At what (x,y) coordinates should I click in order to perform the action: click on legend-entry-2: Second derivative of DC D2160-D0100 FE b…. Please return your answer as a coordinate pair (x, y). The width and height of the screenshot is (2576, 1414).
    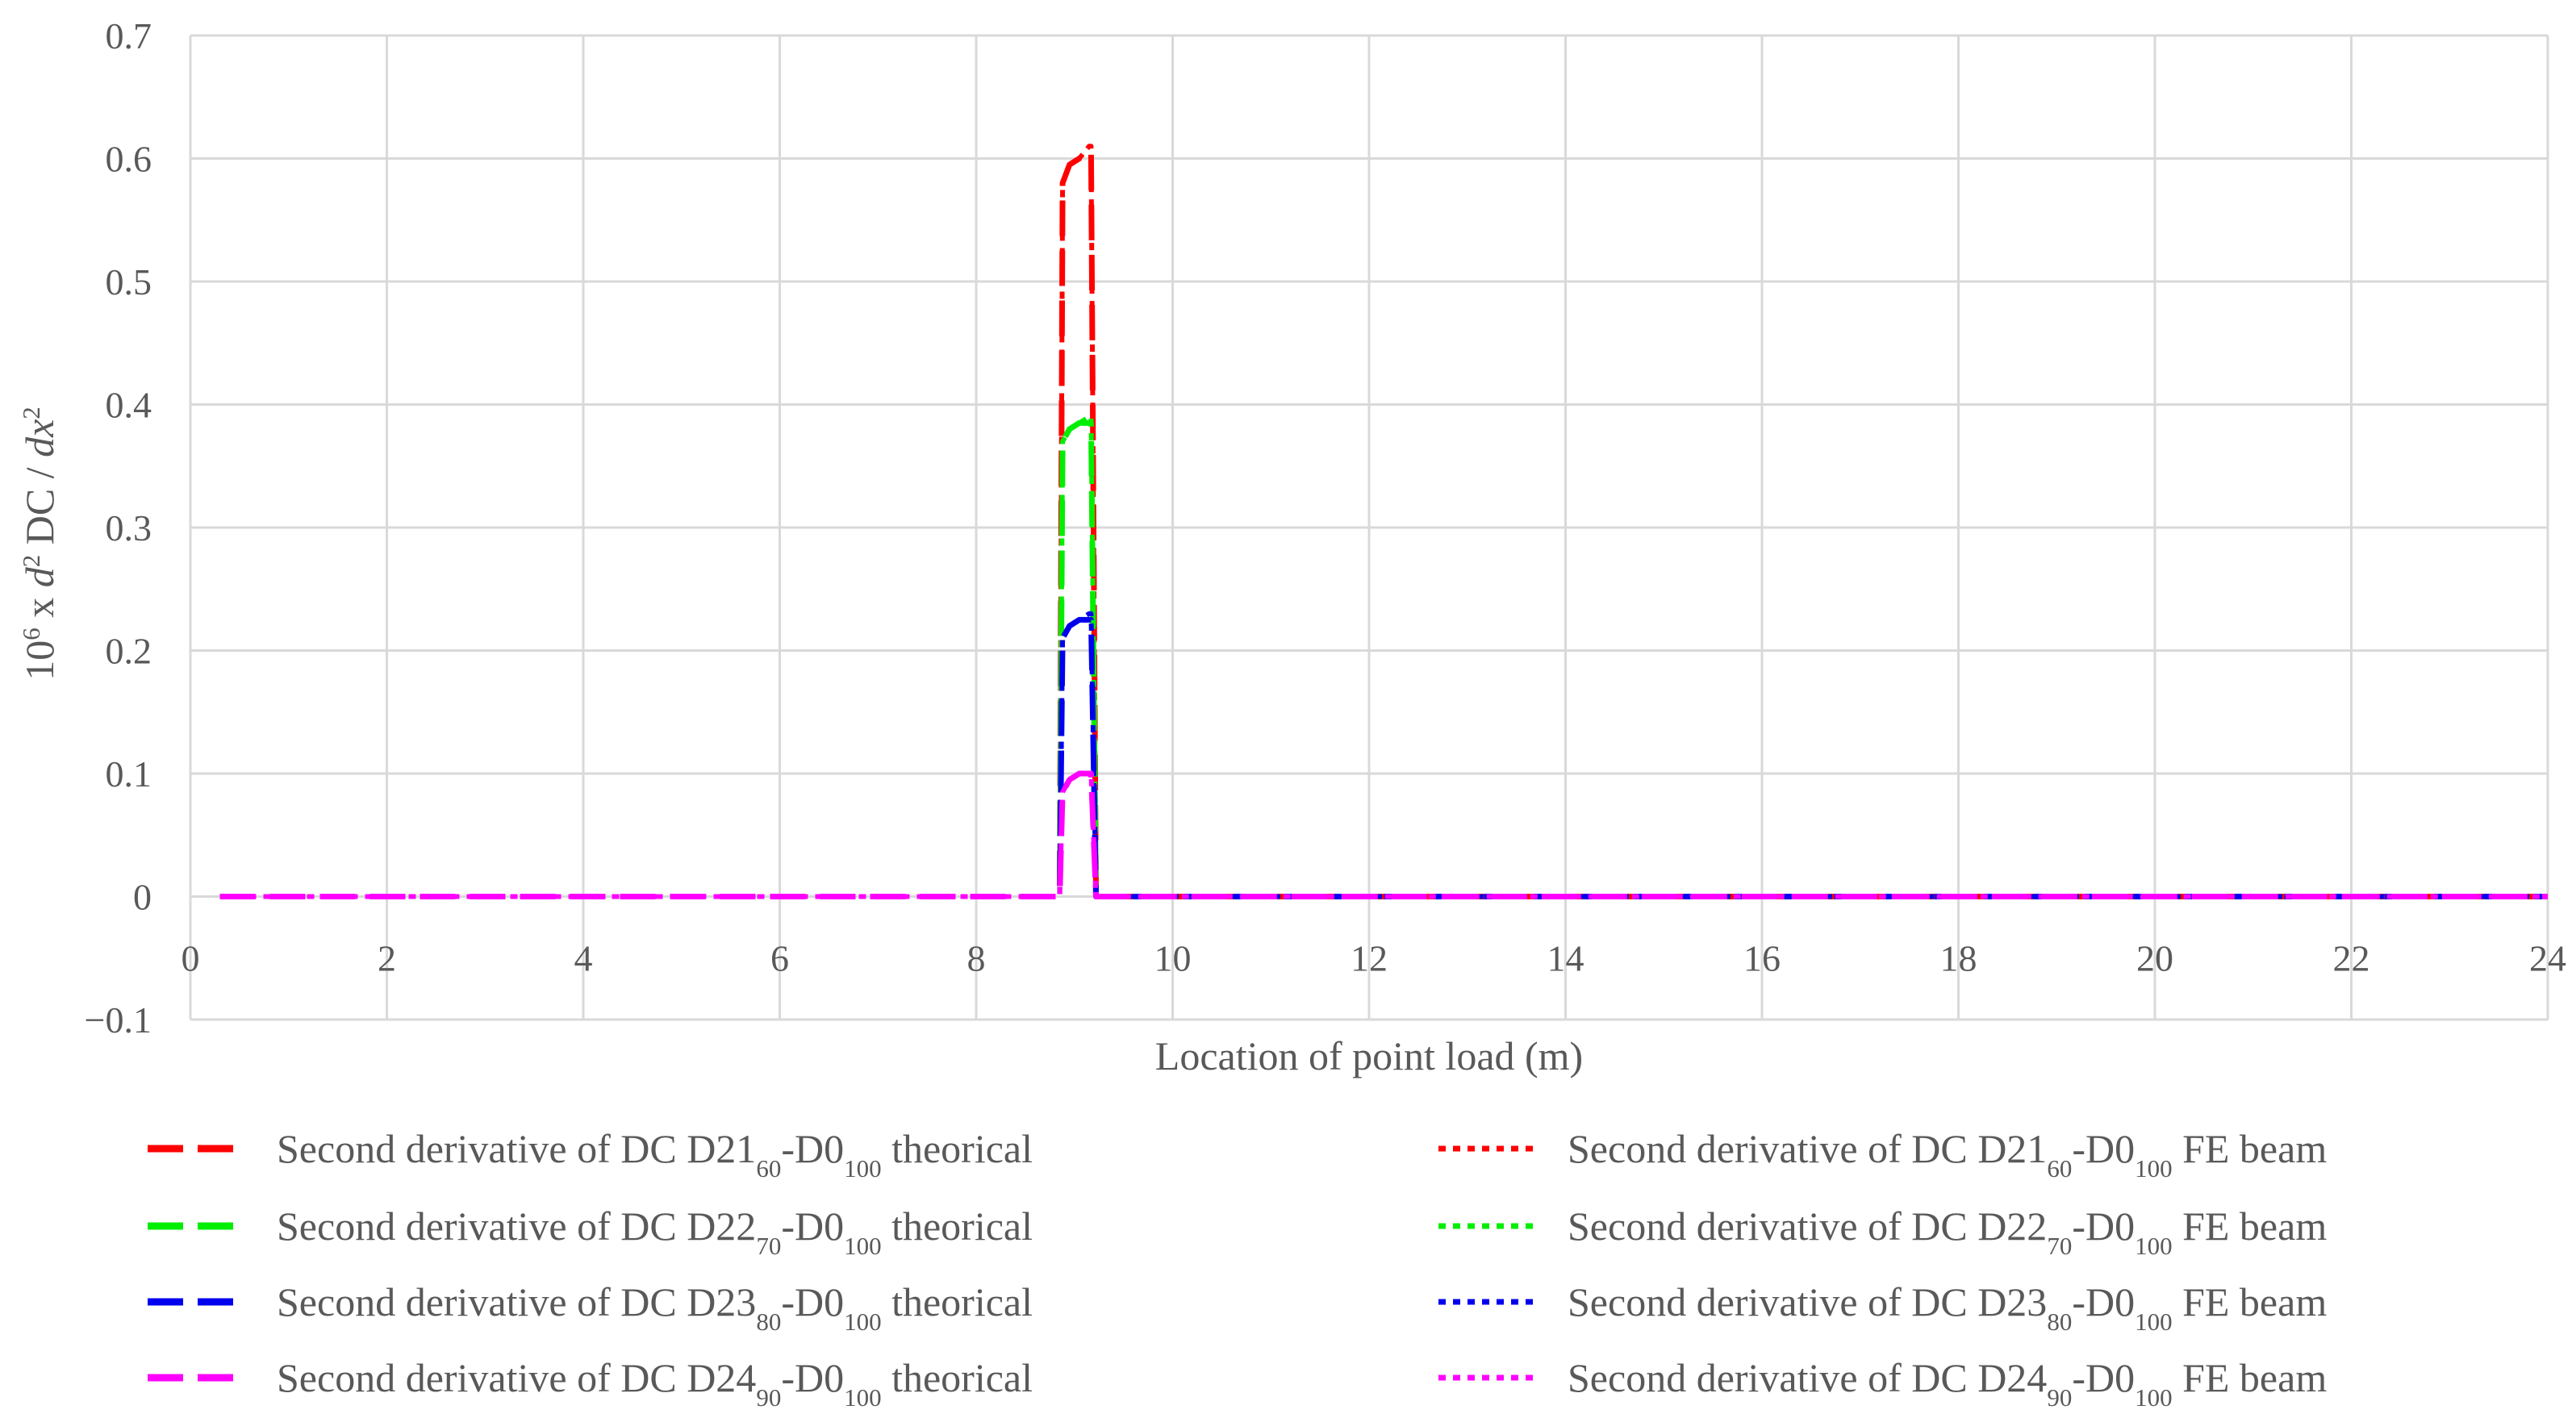
    Looking at the image, I should click on (1882, 1154).